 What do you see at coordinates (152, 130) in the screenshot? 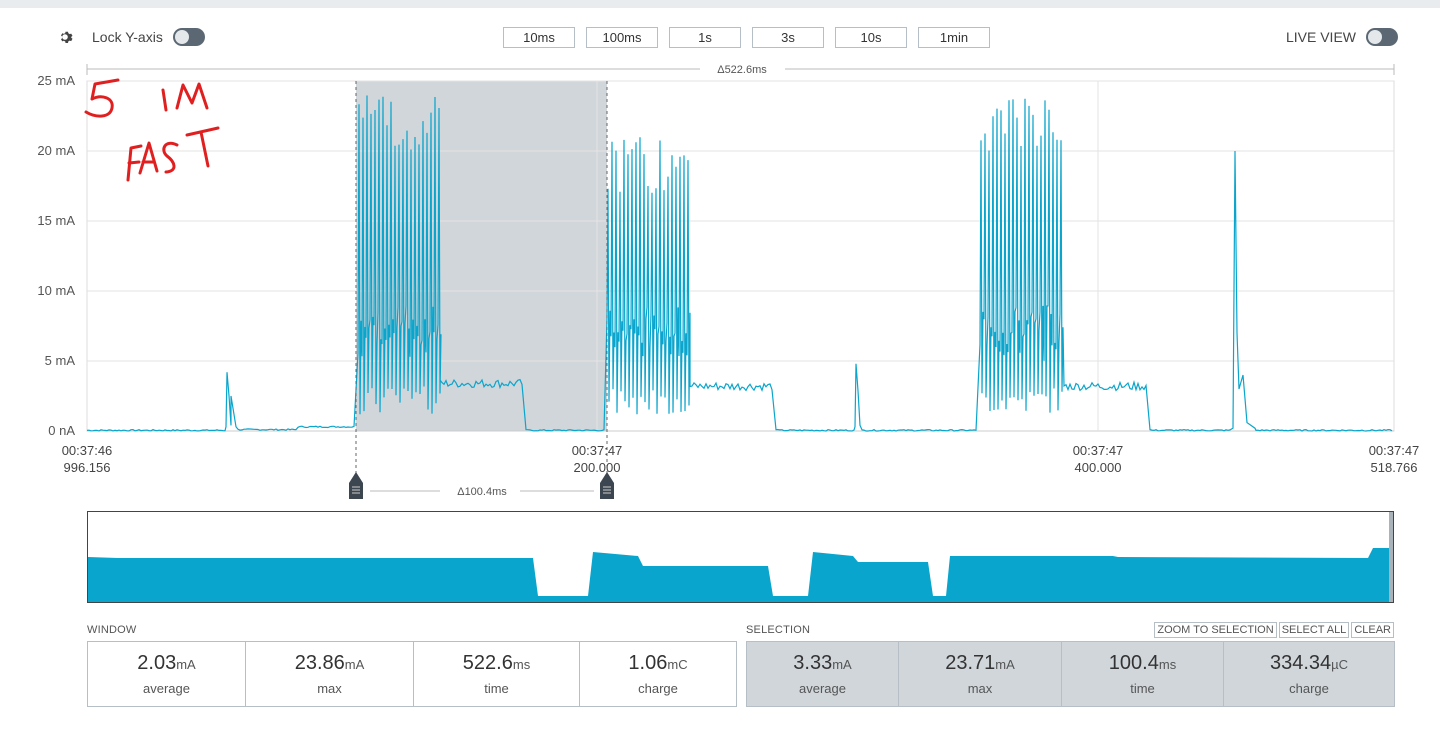
I see `handwritten-annotation` at bounding box center [152, 130].